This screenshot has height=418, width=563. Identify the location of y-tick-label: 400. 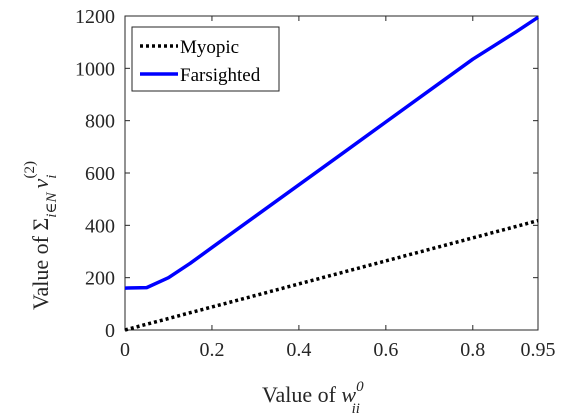
(100, 226).